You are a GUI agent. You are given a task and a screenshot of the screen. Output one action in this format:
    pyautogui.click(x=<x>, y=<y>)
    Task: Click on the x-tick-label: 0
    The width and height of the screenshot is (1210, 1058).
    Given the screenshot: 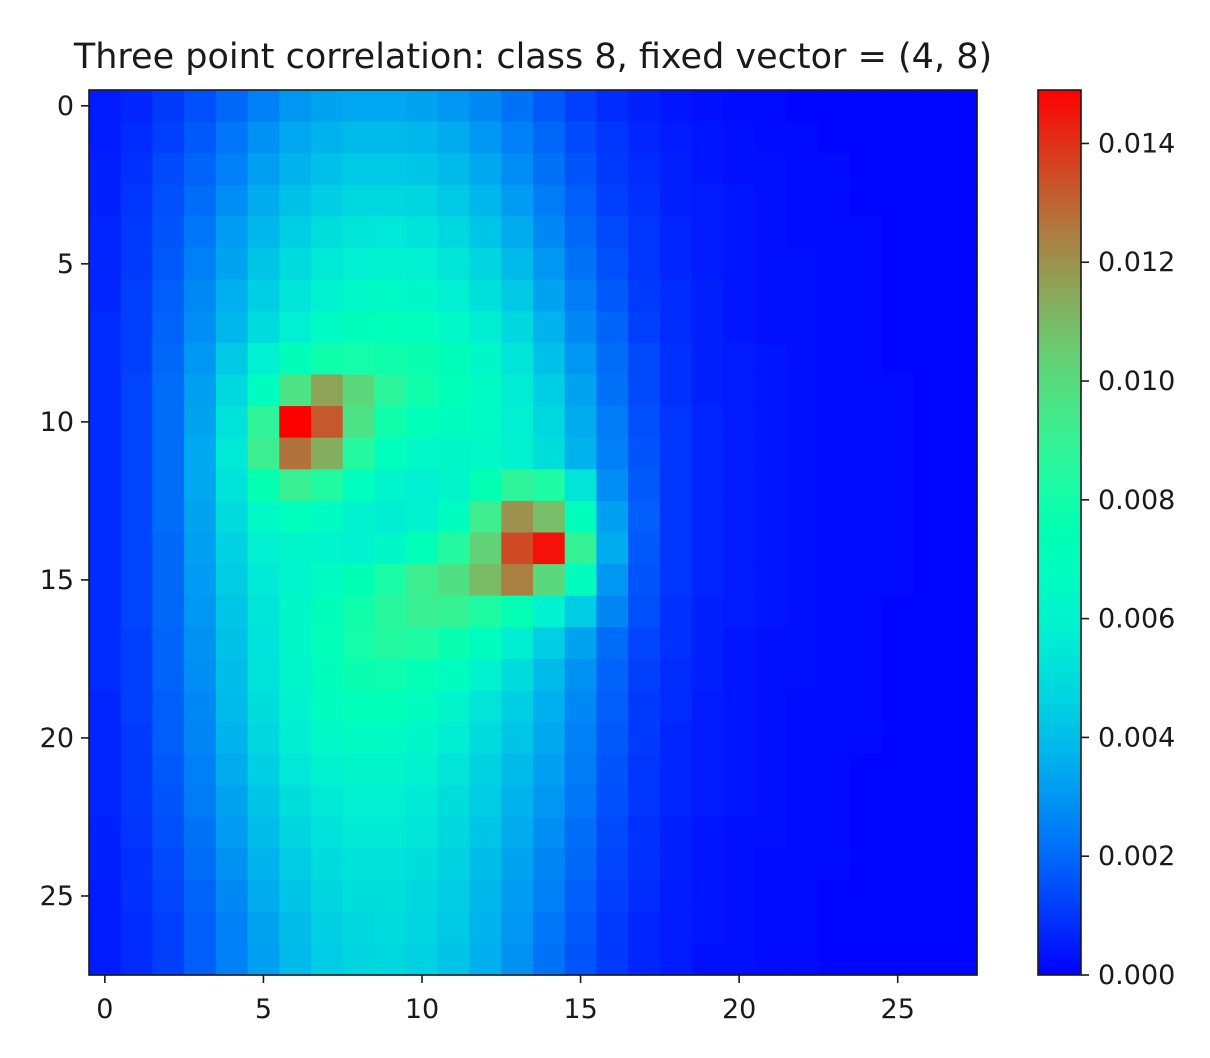 What is the action you would take?
    pyautogui.click(x=104, y=1009)
    